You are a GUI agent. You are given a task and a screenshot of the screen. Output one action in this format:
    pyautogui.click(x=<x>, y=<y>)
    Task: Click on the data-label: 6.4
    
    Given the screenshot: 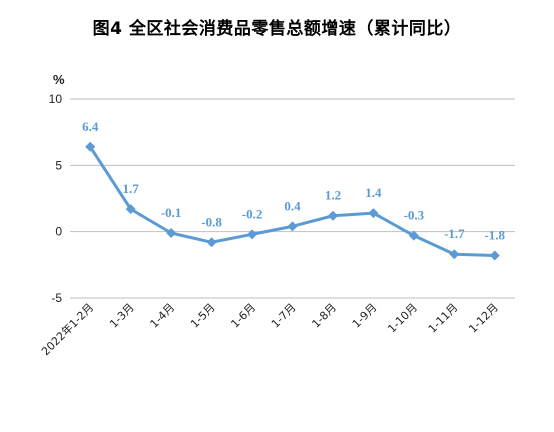 What is the action you would take?
    pyautogui.click(x=90, y=126)
    